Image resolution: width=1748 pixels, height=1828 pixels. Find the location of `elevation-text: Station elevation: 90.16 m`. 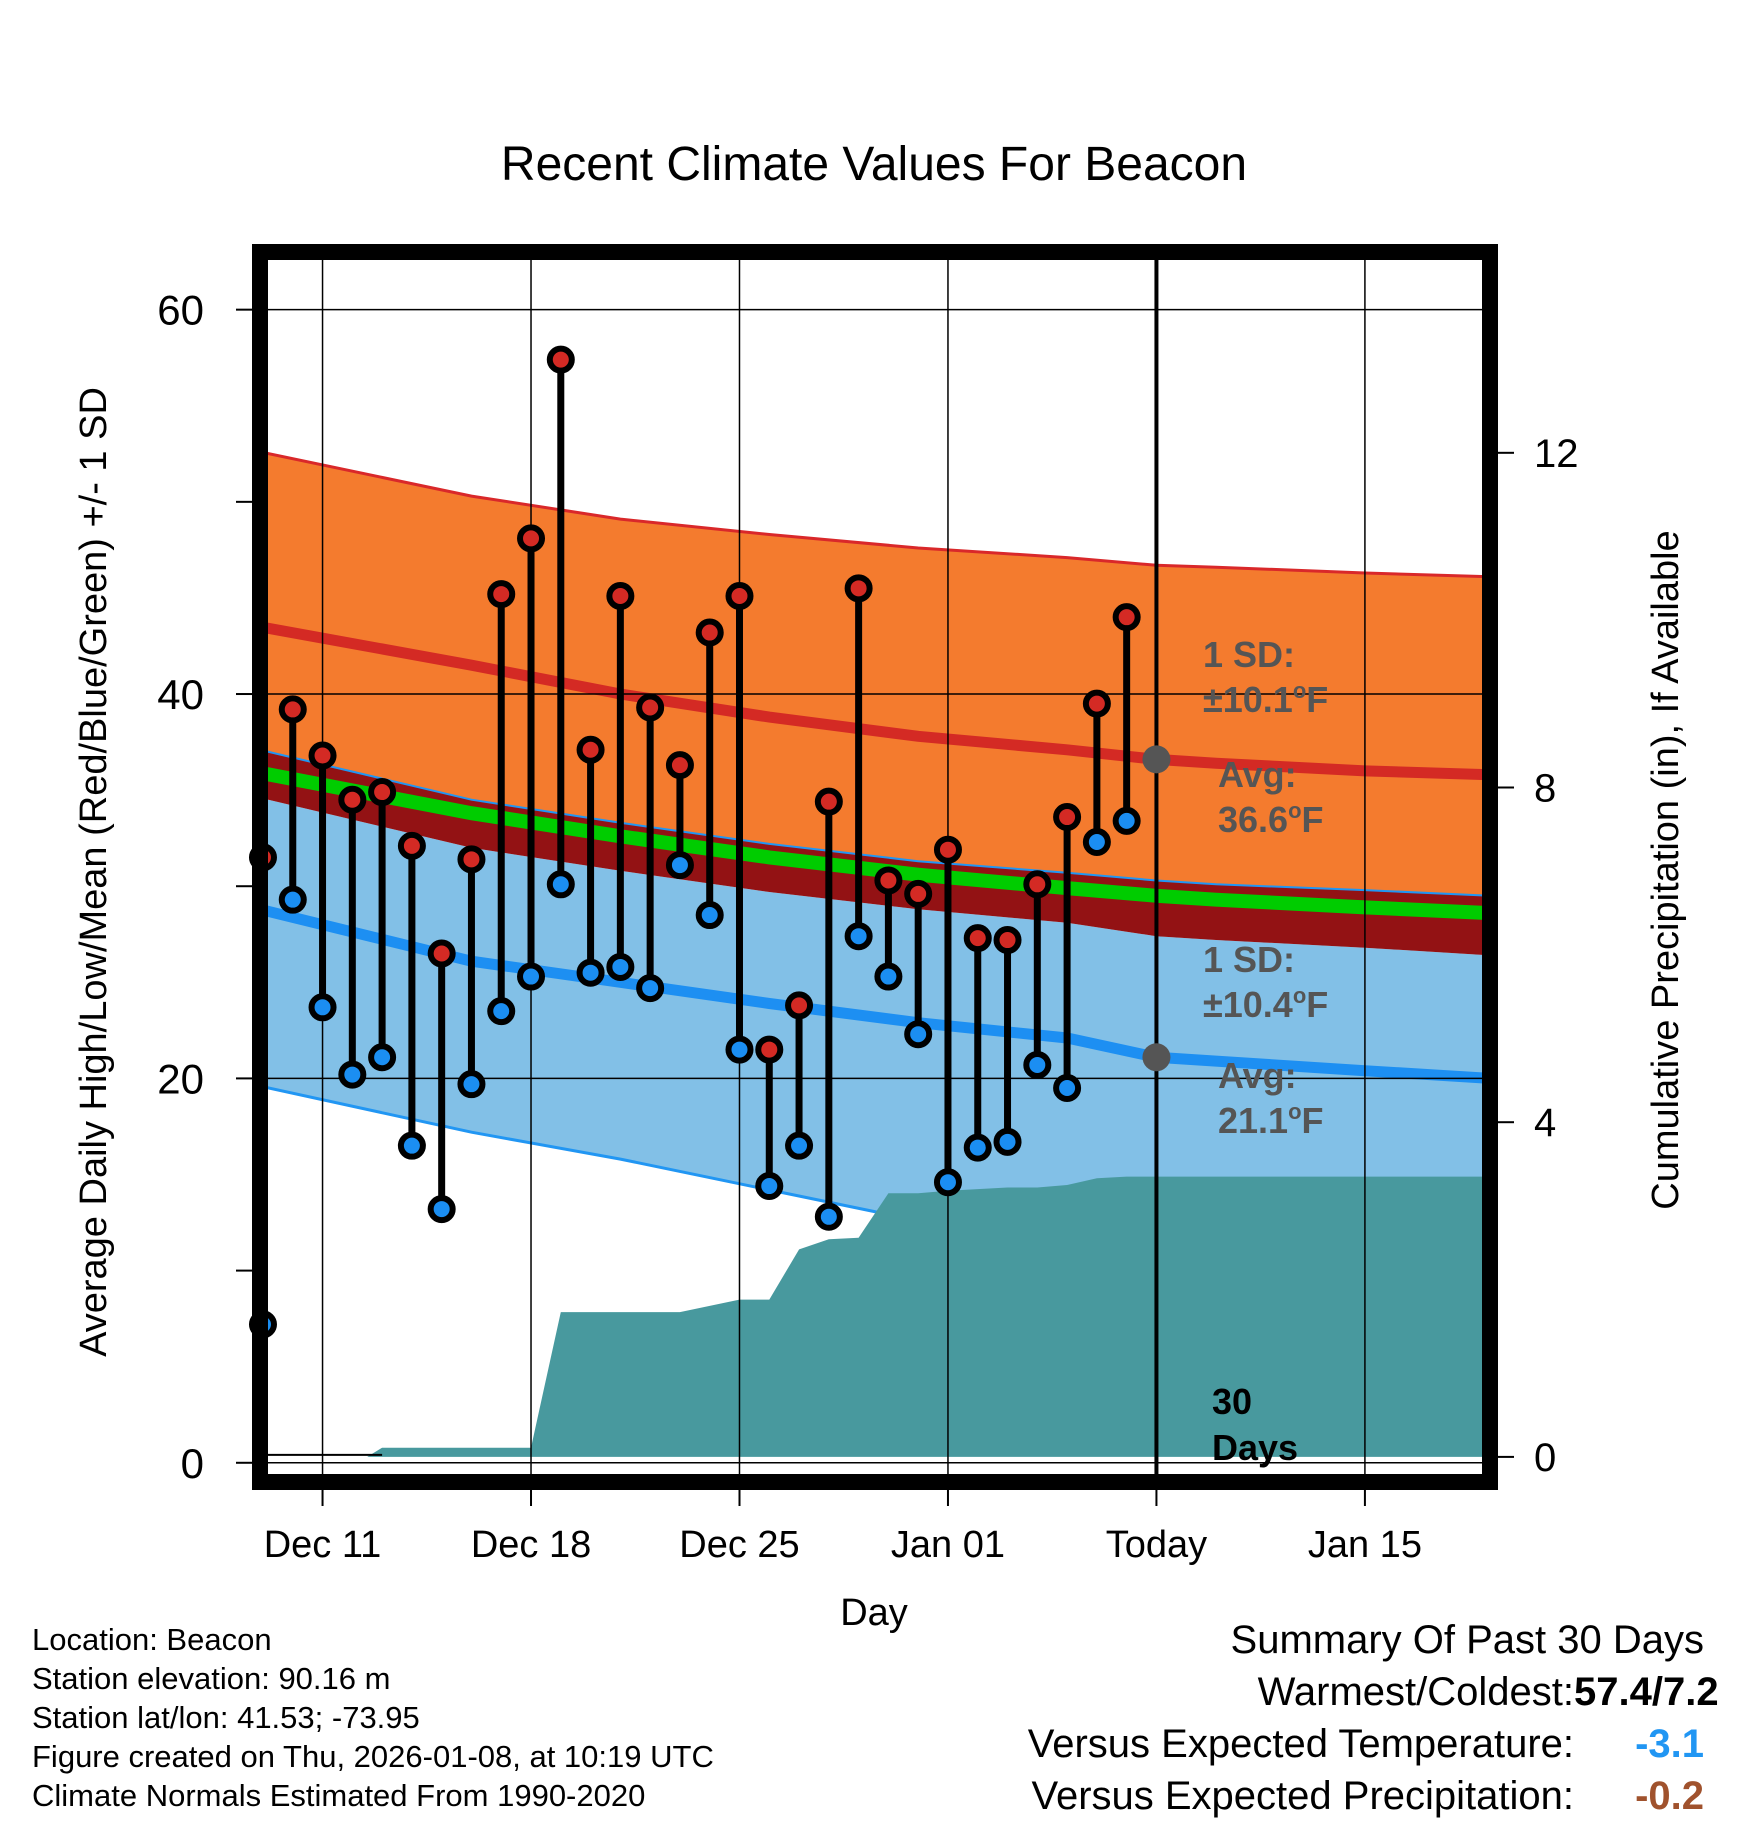

elevation-text: Station elevation: 90.16 m is located at coordinates (211, 1678).